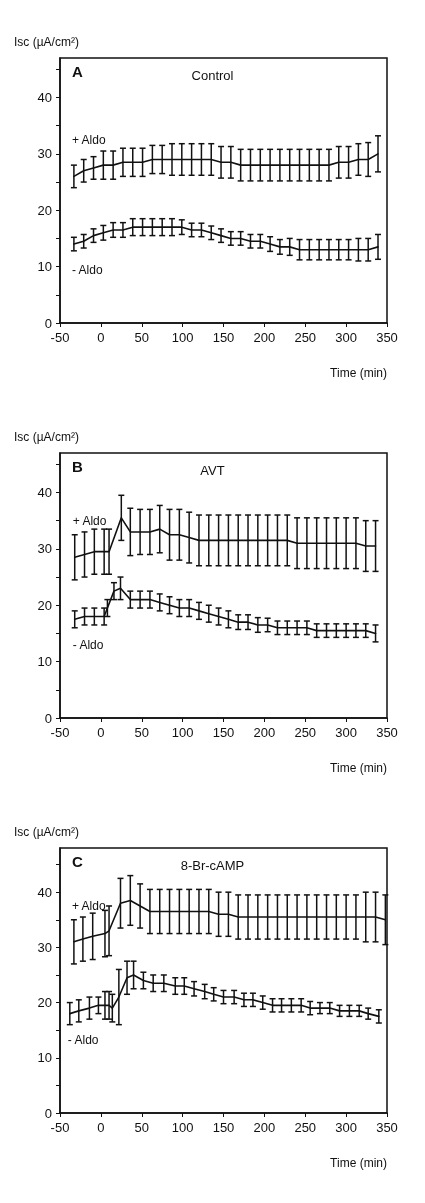 Image resolution: width=425 pixels, height=1203 pixels. Describe the element at coordinates (212, 865) in the screenshot. I see `text: 8-Br-cAMP` at that location.